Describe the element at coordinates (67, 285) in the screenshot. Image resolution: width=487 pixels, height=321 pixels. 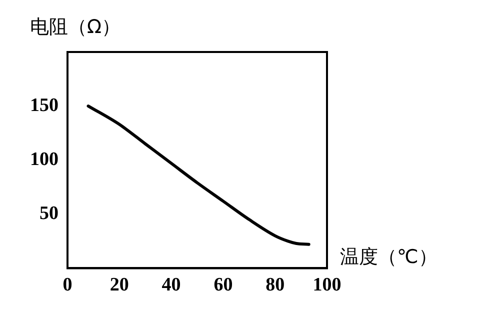
I see `x-tick-label: 0` at that location.